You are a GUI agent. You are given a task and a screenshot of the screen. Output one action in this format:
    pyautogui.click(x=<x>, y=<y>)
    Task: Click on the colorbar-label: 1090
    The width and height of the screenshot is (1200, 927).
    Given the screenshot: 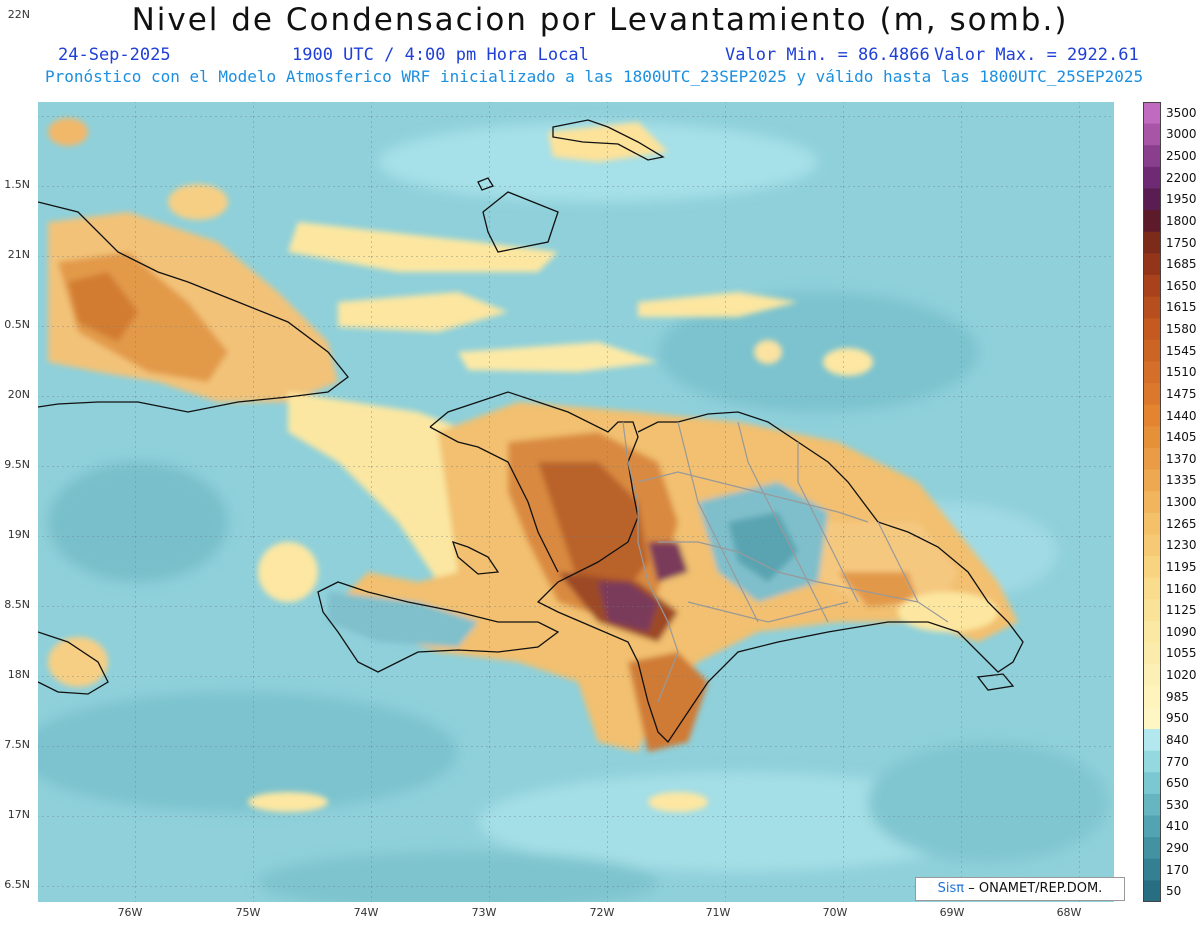 What is the action you would take?
    pyautogui.click(x=1181, y=631)
    